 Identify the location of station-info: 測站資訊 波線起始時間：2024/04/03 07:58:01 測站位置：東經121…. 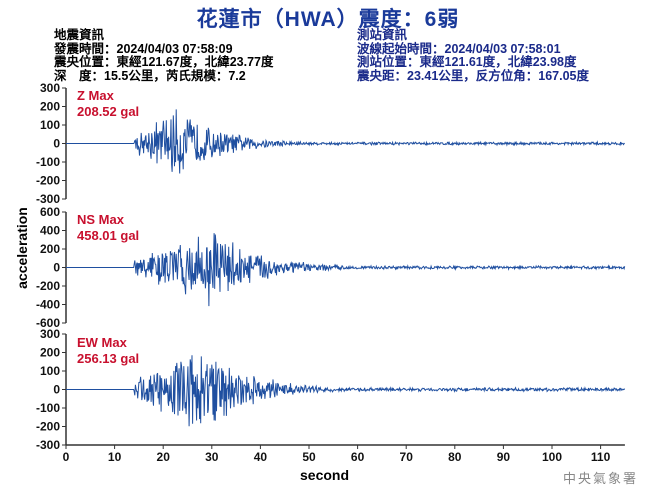
(473, 55).